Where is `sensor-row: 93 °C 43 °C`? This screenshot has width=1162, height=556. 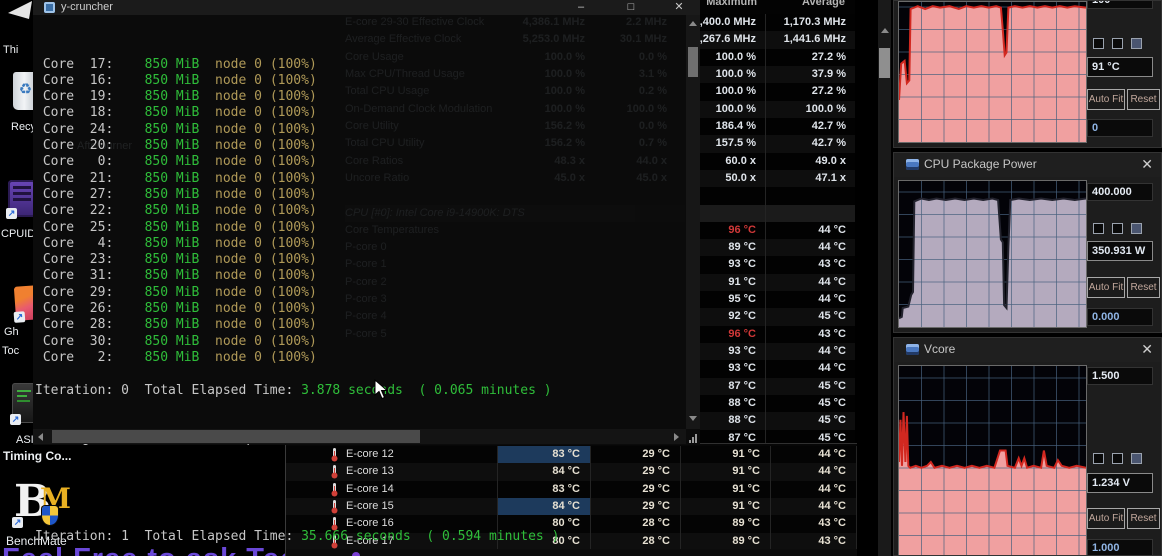 sensor-row: 93 °C 43 °C is located at coordinates (768, 265).